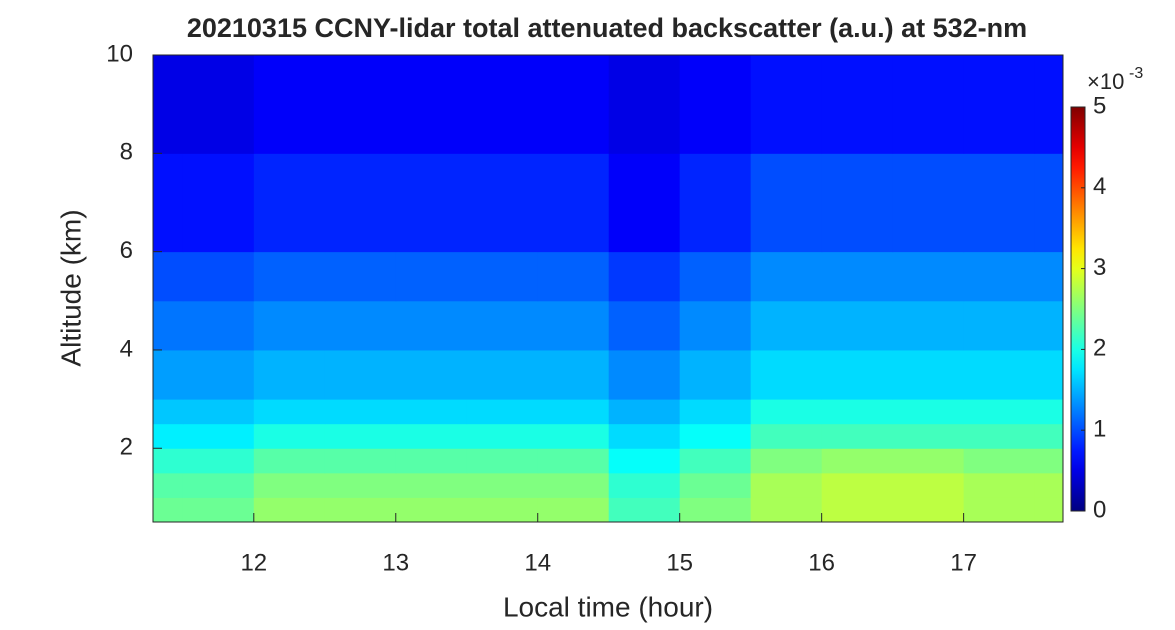 This screenshot has width=1175, height=630. Describe the element at coordinates (1099, 429) in the screenshot. I see `colorbar-tick-label: 1` at that location.